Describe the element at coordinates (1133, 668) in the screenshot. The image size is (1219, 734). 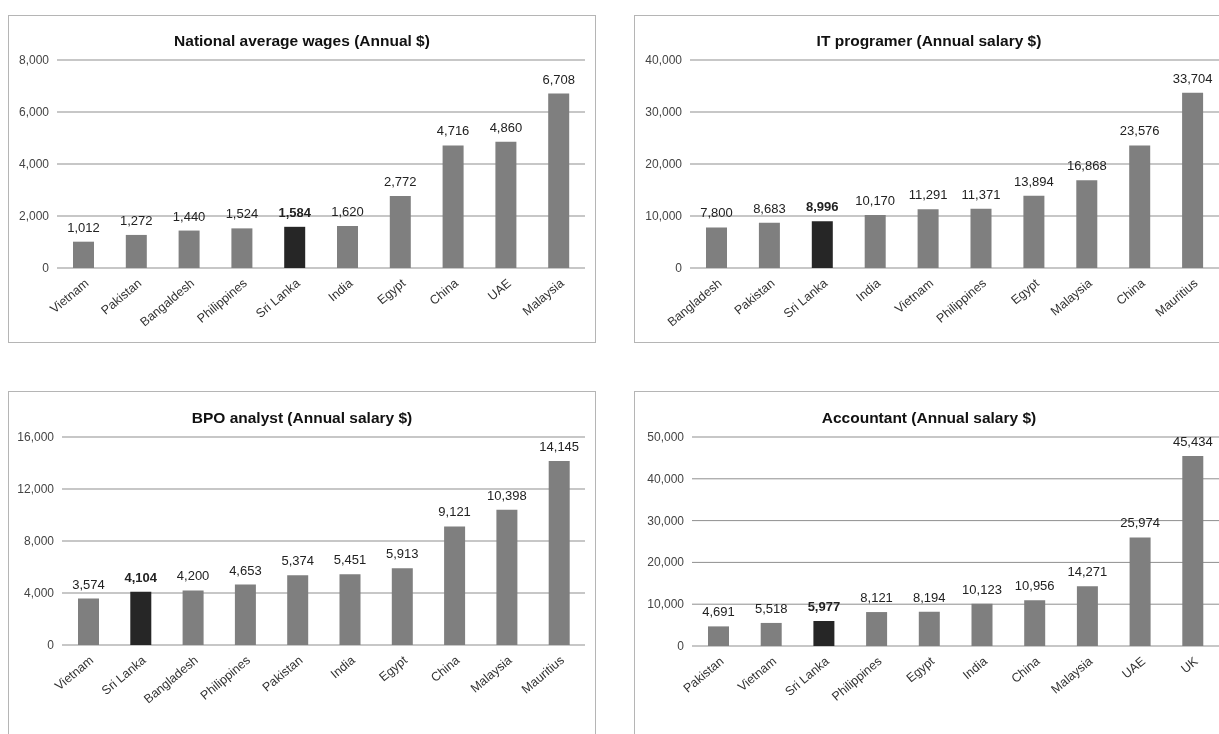
I see `x-tick-label: UAE` at that location.